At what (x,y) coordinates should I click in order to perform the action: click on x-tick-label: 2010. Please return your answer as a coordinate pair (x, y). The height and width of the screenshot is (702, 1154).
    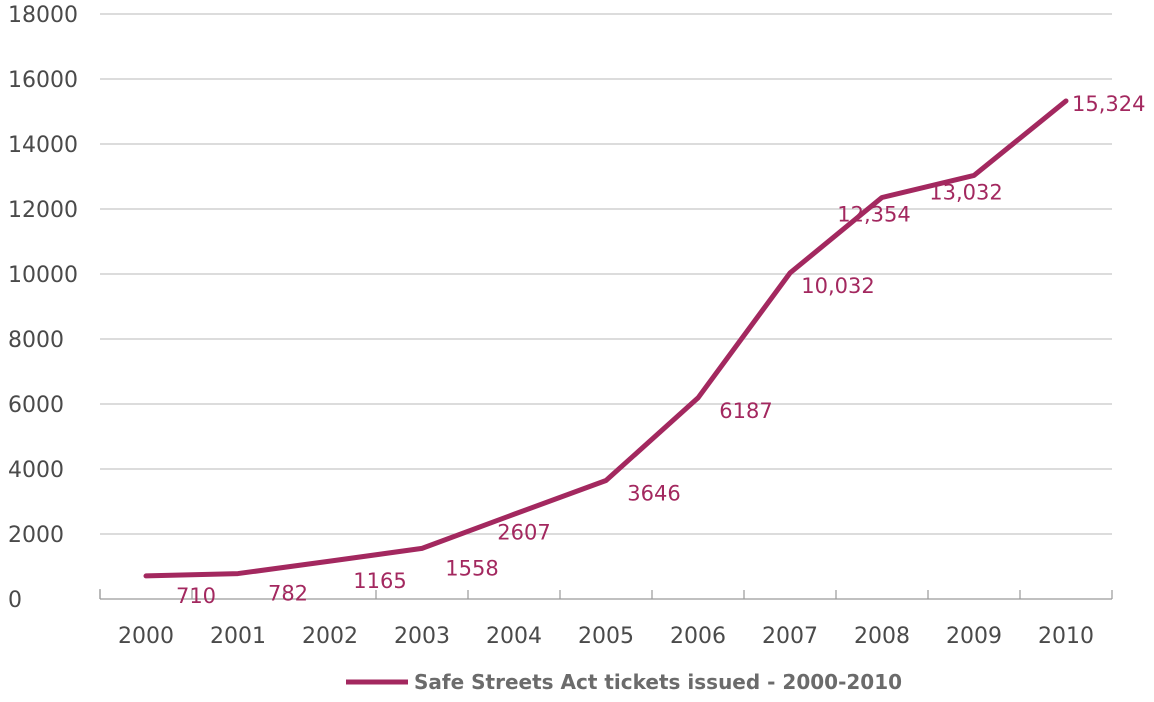
    Looking at the image, I should click on (1066, 636).